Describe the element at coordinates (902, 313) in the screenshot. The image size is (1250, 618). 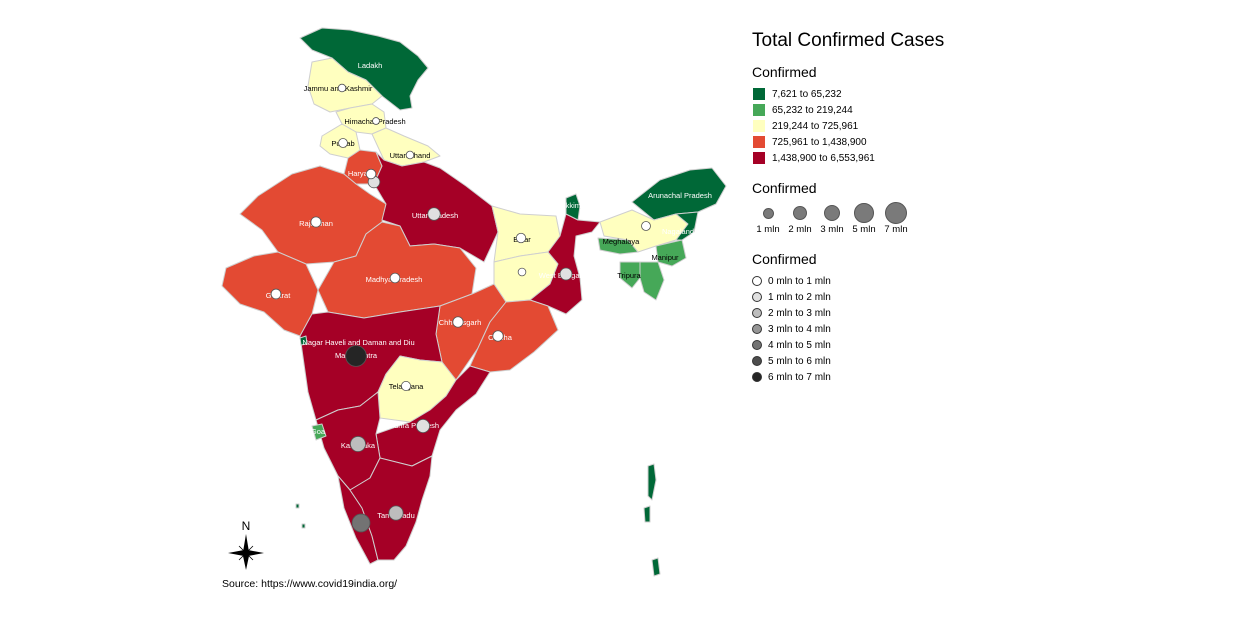
I see `legend-shade-item: 2 mln to 3 mln` at that location.